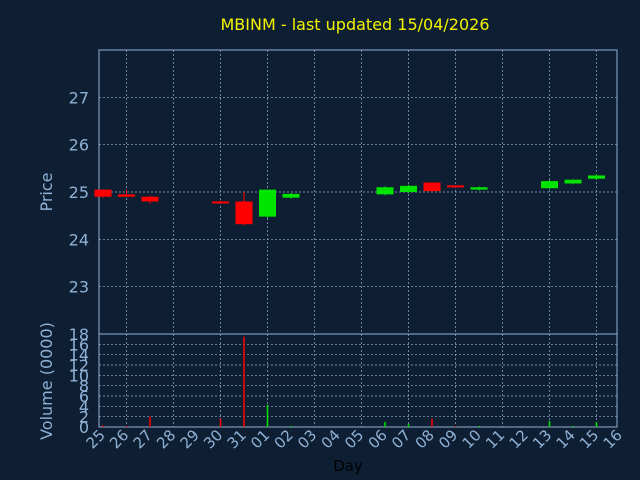  I want to click on volume-tick-label: 8, so click(84, 386).